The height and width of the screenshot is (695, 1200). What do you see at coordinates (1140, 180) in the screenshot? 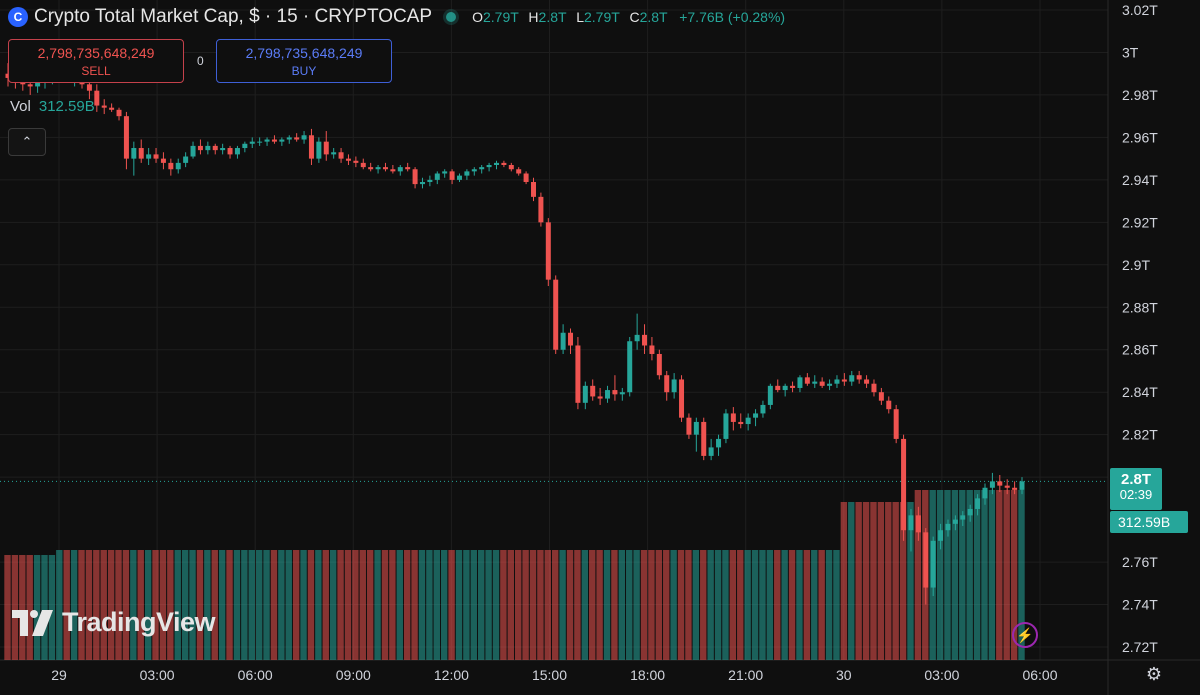
I see `price-axis-label: 2.94T` at bounding box center [1140, 180].